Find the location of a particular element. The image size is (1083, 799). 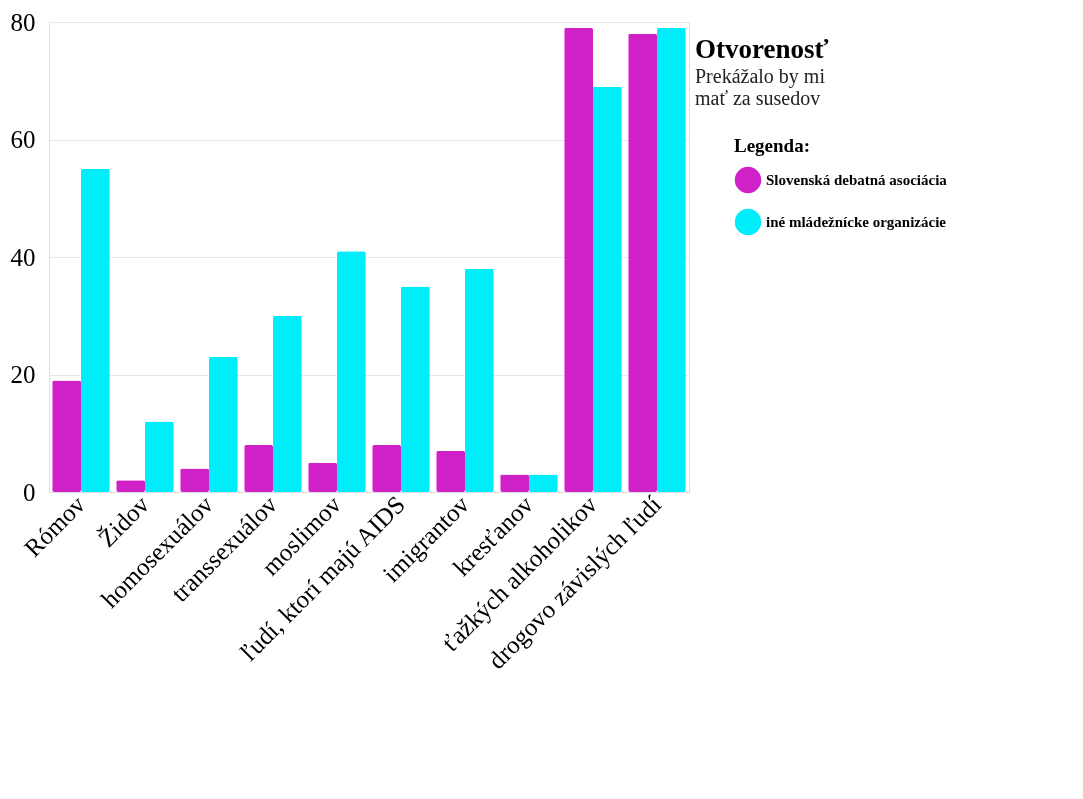

y-tick-label: 60 is located at coordinates (23, 139).